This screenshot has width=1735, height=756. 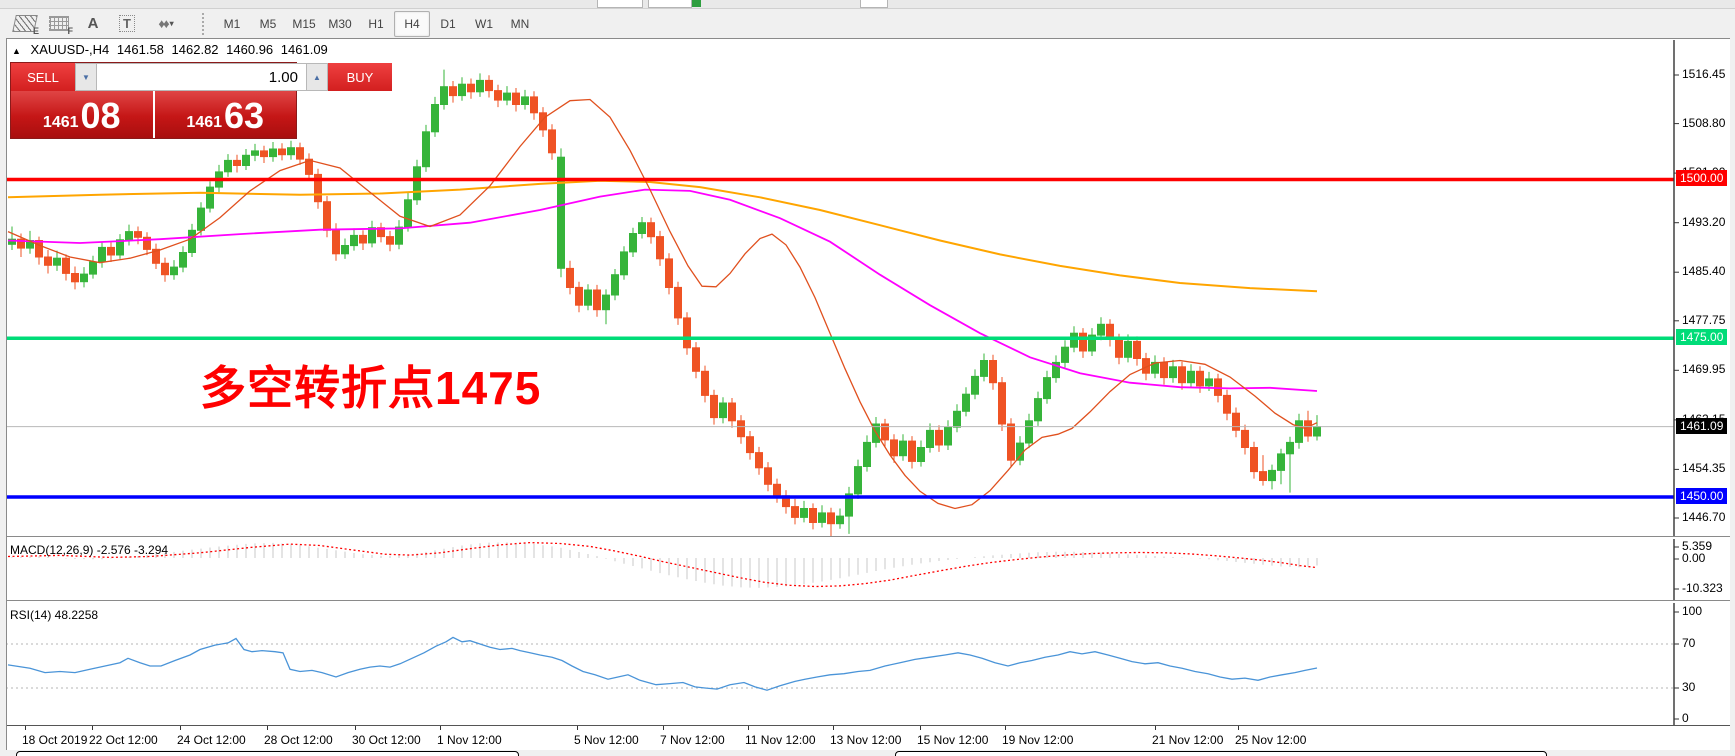 I want to click on time-tick-label: 11 Nov 12:00, so click(x=780, y=740).